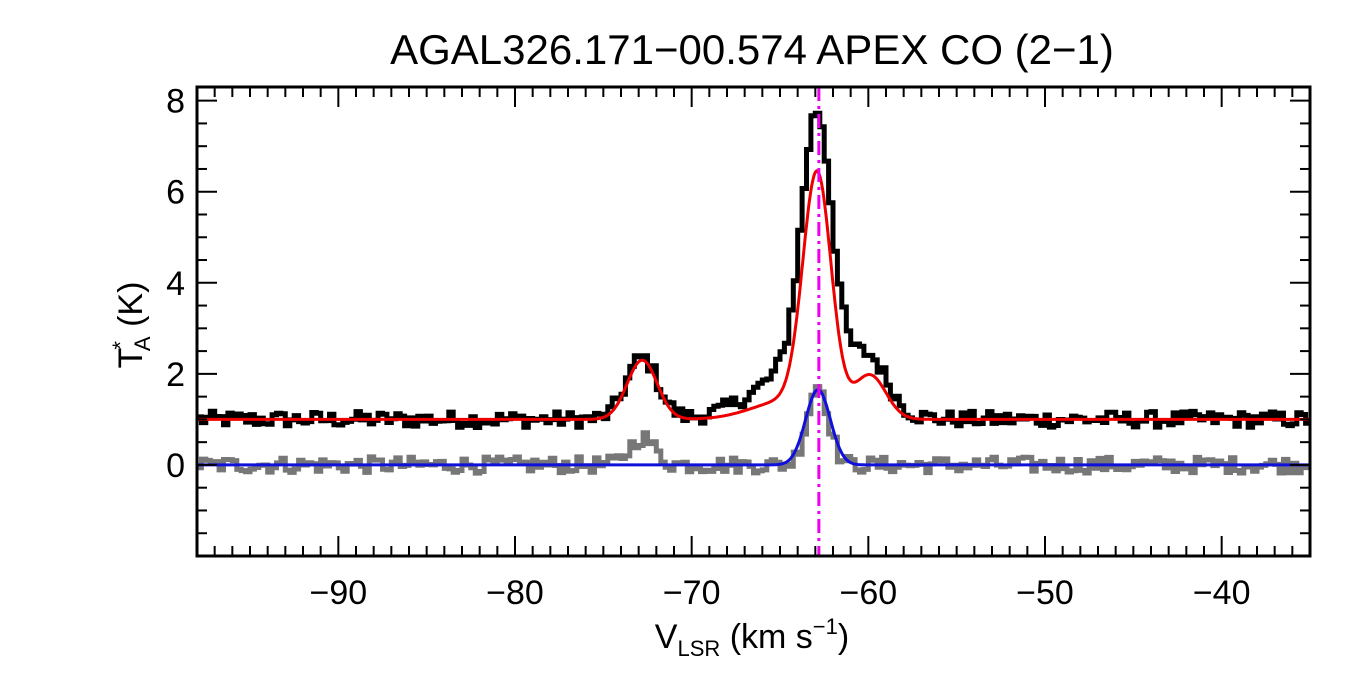 The image size is (1350, 675). I want to click on x-tick-label: −80, so click(515, 593).